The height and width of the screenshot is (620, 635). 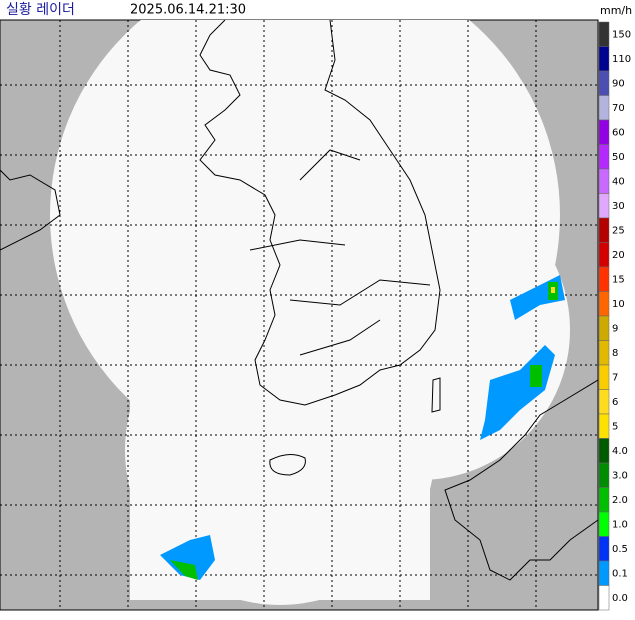 I want to click on legend-label: 0.0, so click(x=620, y=598).